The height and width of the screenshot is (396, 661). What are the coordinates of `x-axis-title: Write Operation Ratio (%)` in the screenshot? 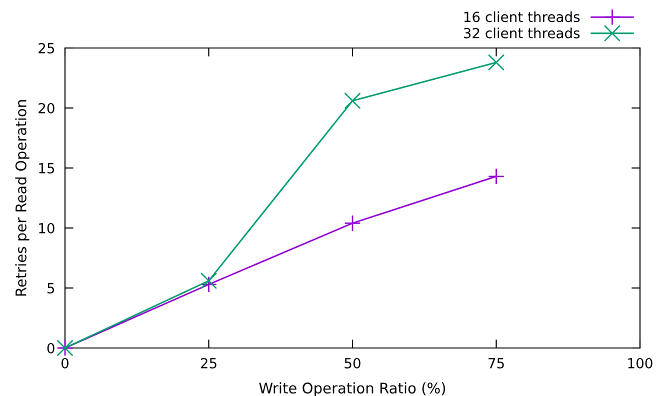 It's located at (352, 389).